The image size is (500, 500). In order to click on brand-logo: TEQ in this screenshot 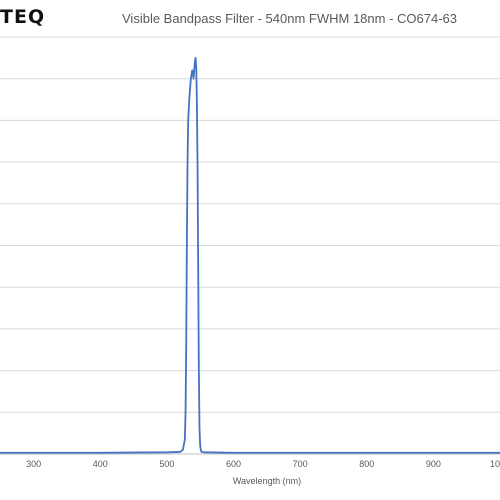, I will do `click(23, 17)`.